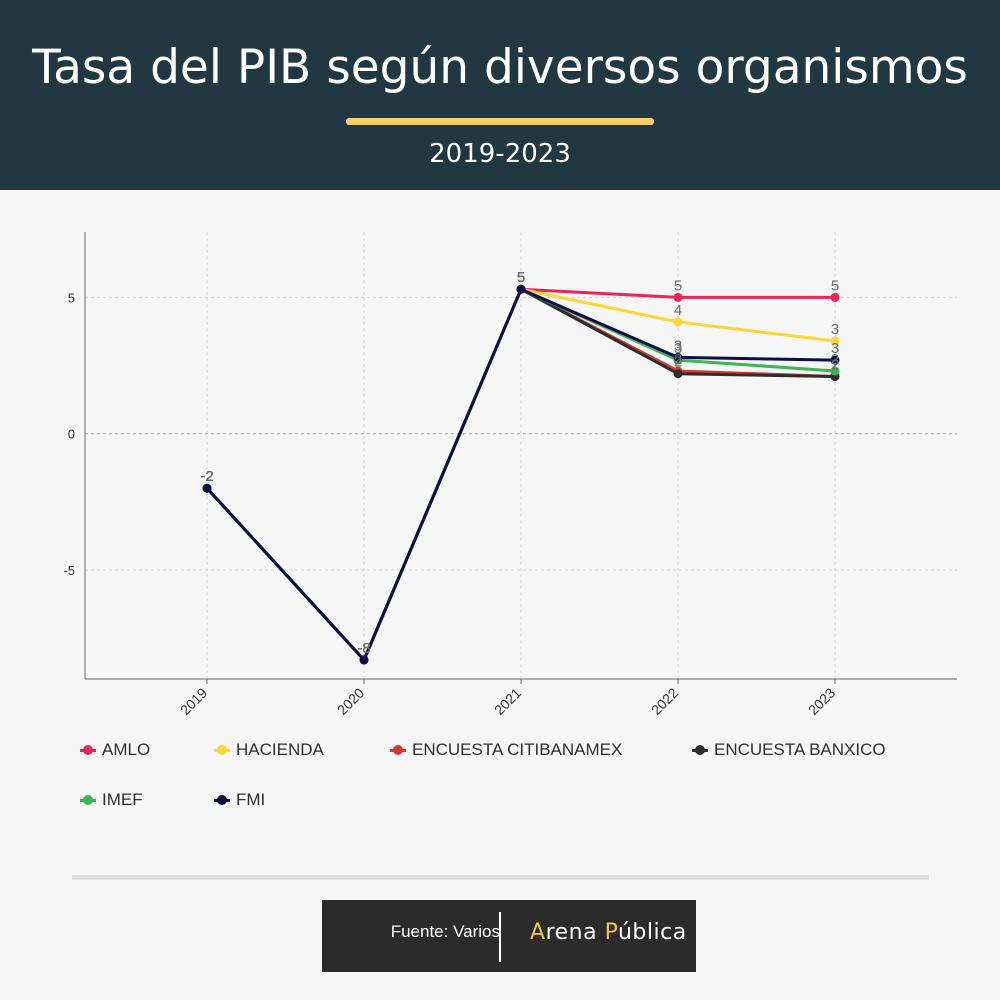  What do you see at coordinates (206, 476) in the screenshot?
I see `data-label: -2` at bounding box center [206, 476].